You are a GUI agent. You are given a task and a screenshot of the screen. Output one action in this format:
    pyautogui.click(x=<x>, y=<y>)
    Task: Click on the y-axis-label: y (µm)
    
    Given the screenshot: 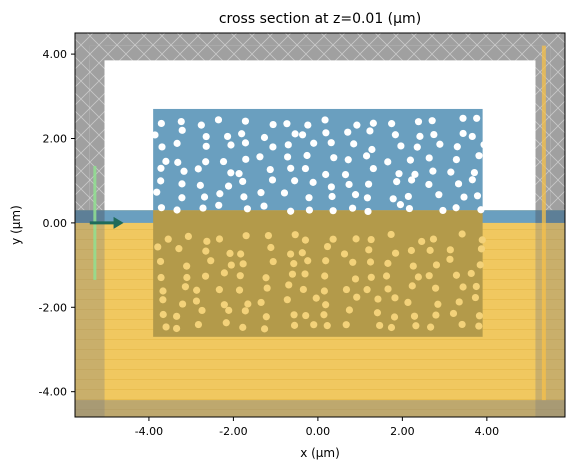 What is the action you would take?
    pyautogui.click(x=16, y=225)
    